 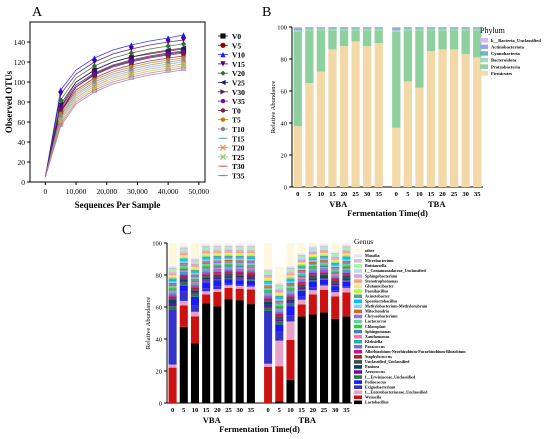 I want to click on legend-label: Firmicutes, so click(x=501, y=73).